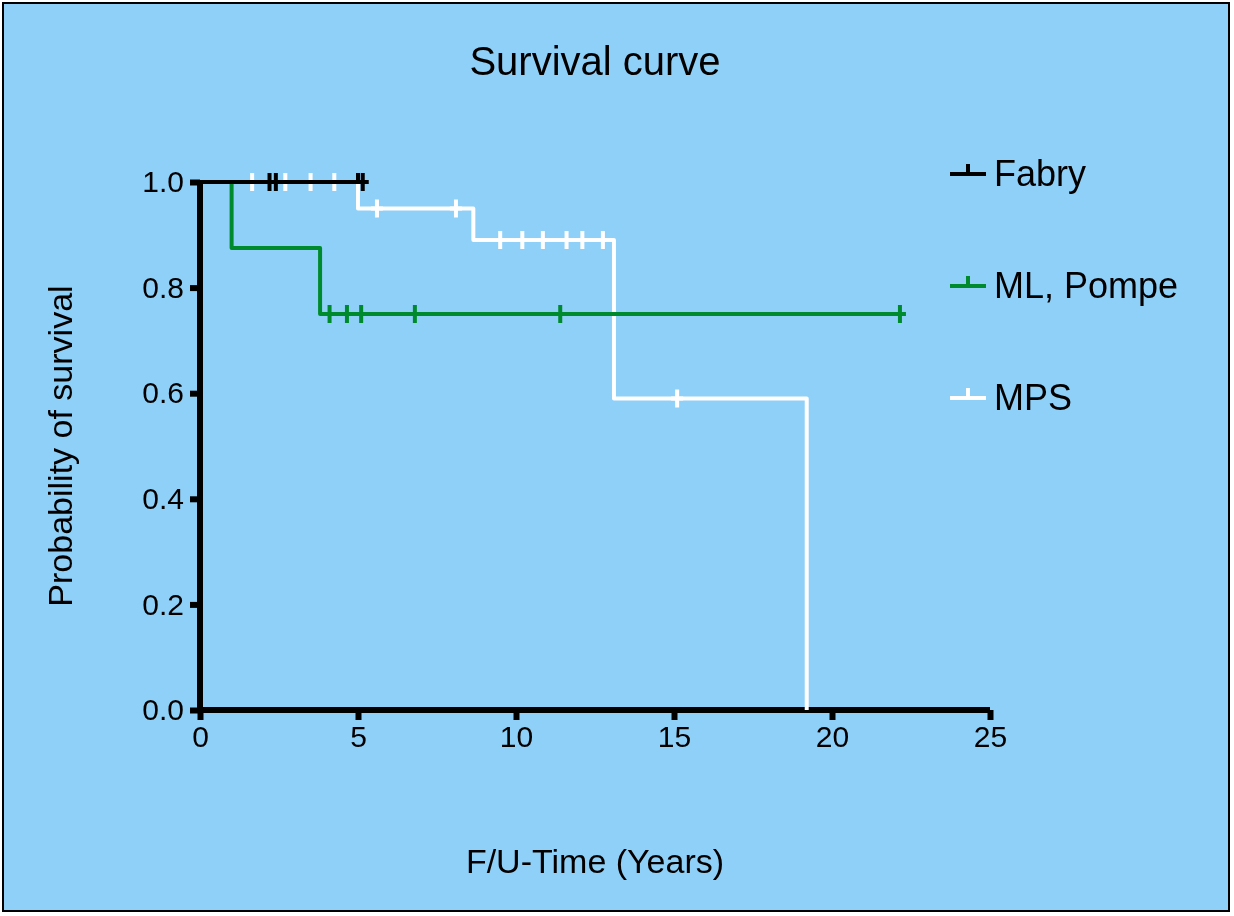  Describe the element at coordinates (163, 604) in the screenshot. I see `y-tick-label: 0.2` at that location.